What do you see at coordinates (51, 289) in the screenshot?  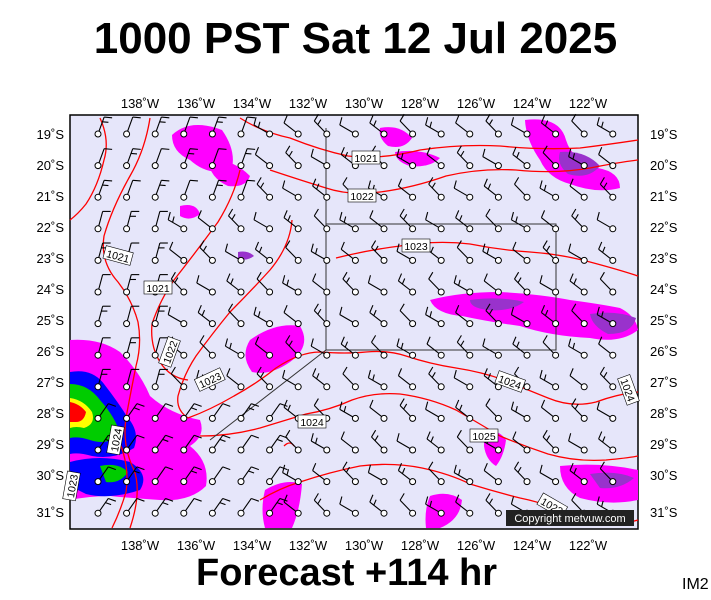 I see `latitude-label: 24˚S` at bounding box center [51, 289].